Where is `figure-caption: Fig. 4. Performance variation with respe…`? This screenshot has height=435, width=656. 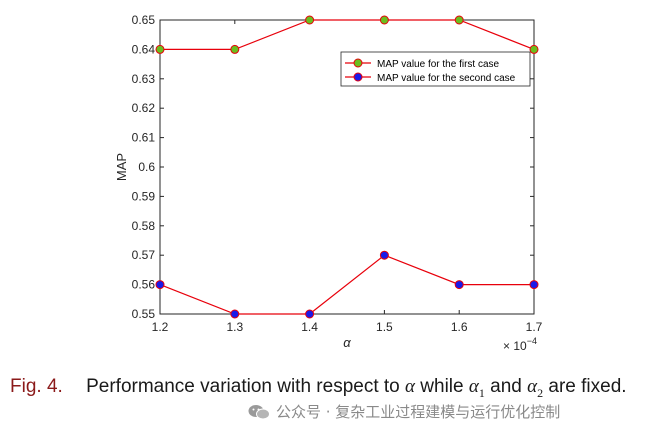
figure-caption: Fig. 4. Performance variation with respe… is located at coordinates (330, 390).